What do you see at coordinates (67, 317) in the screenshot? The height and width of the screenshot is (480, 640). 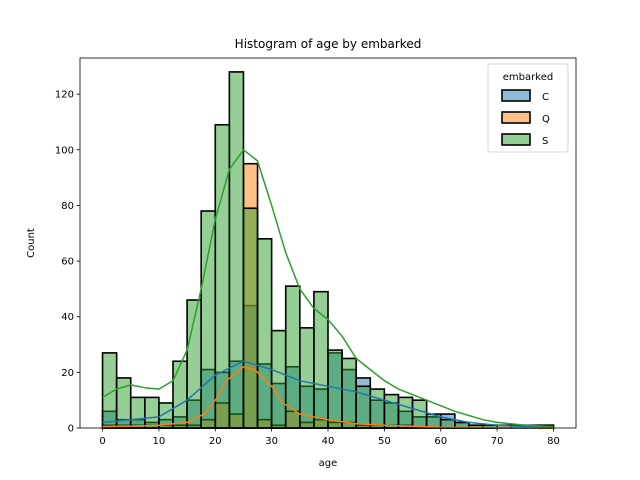 I see `y-tick-label-40: 40` at bounding box center [67, 317].